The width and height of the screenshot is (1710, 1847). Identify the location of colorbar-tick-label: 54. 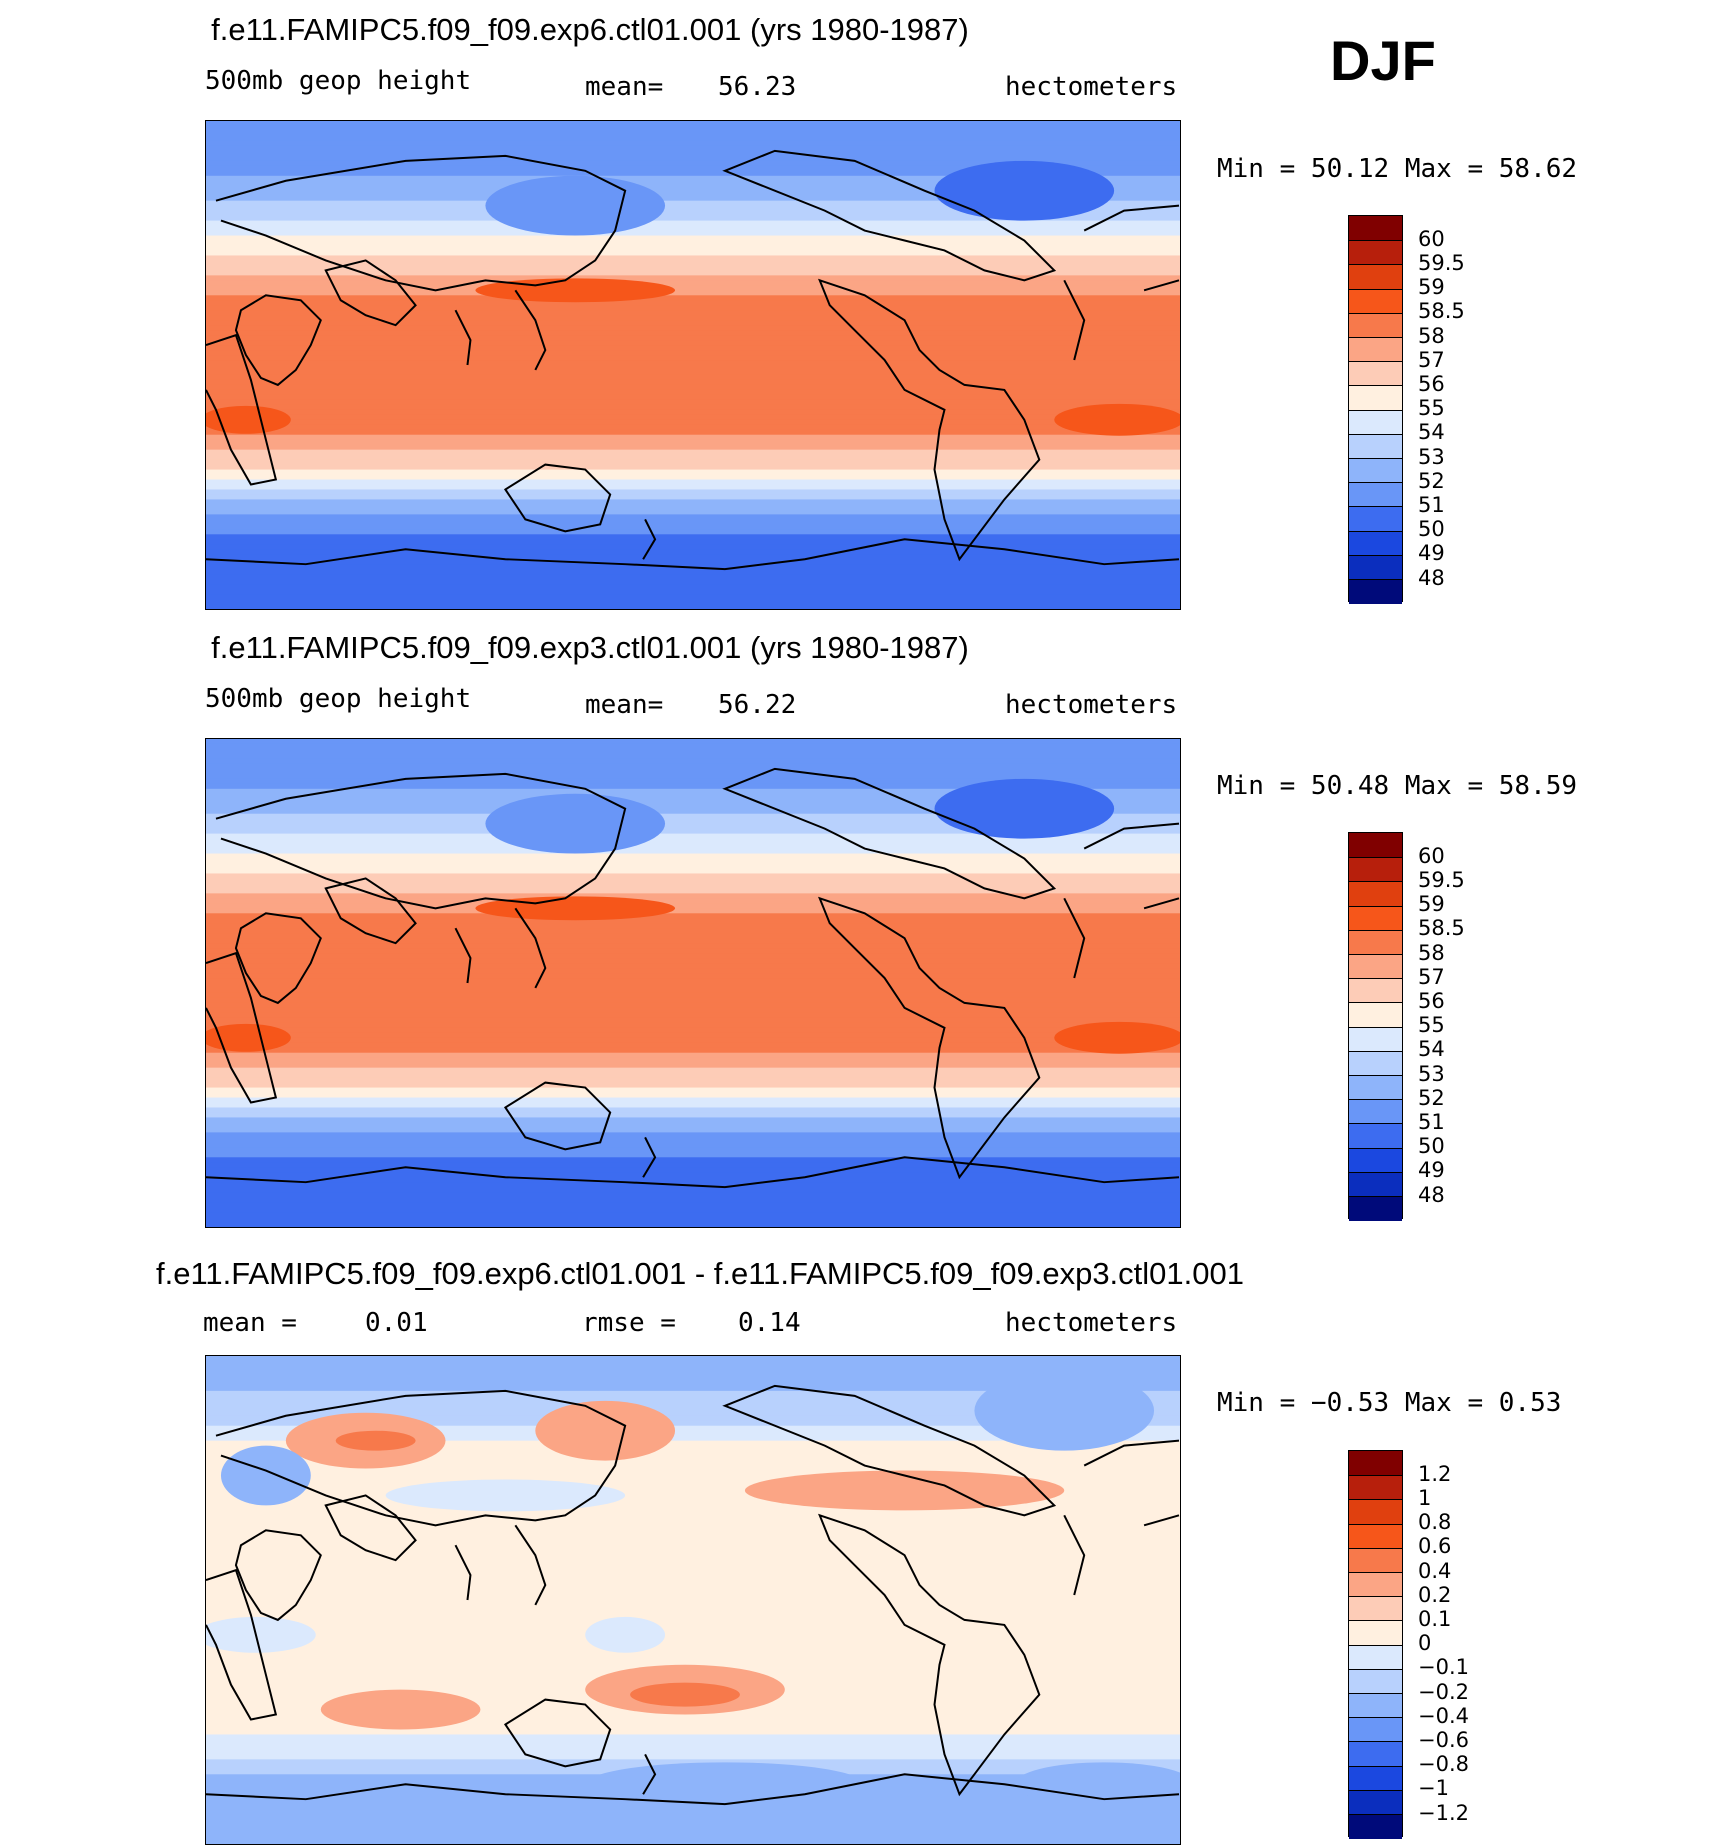
(1431, 1049).